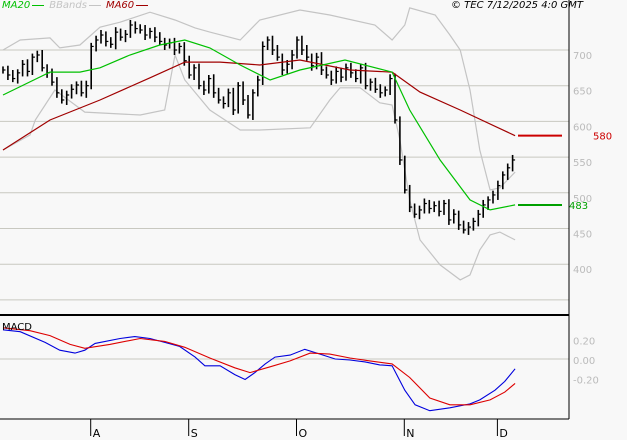 This screenshot has width=627, height=440. Describe the element at coordinates (97, 433) in the screenshot. I see `month-tick-label: A` at that location.